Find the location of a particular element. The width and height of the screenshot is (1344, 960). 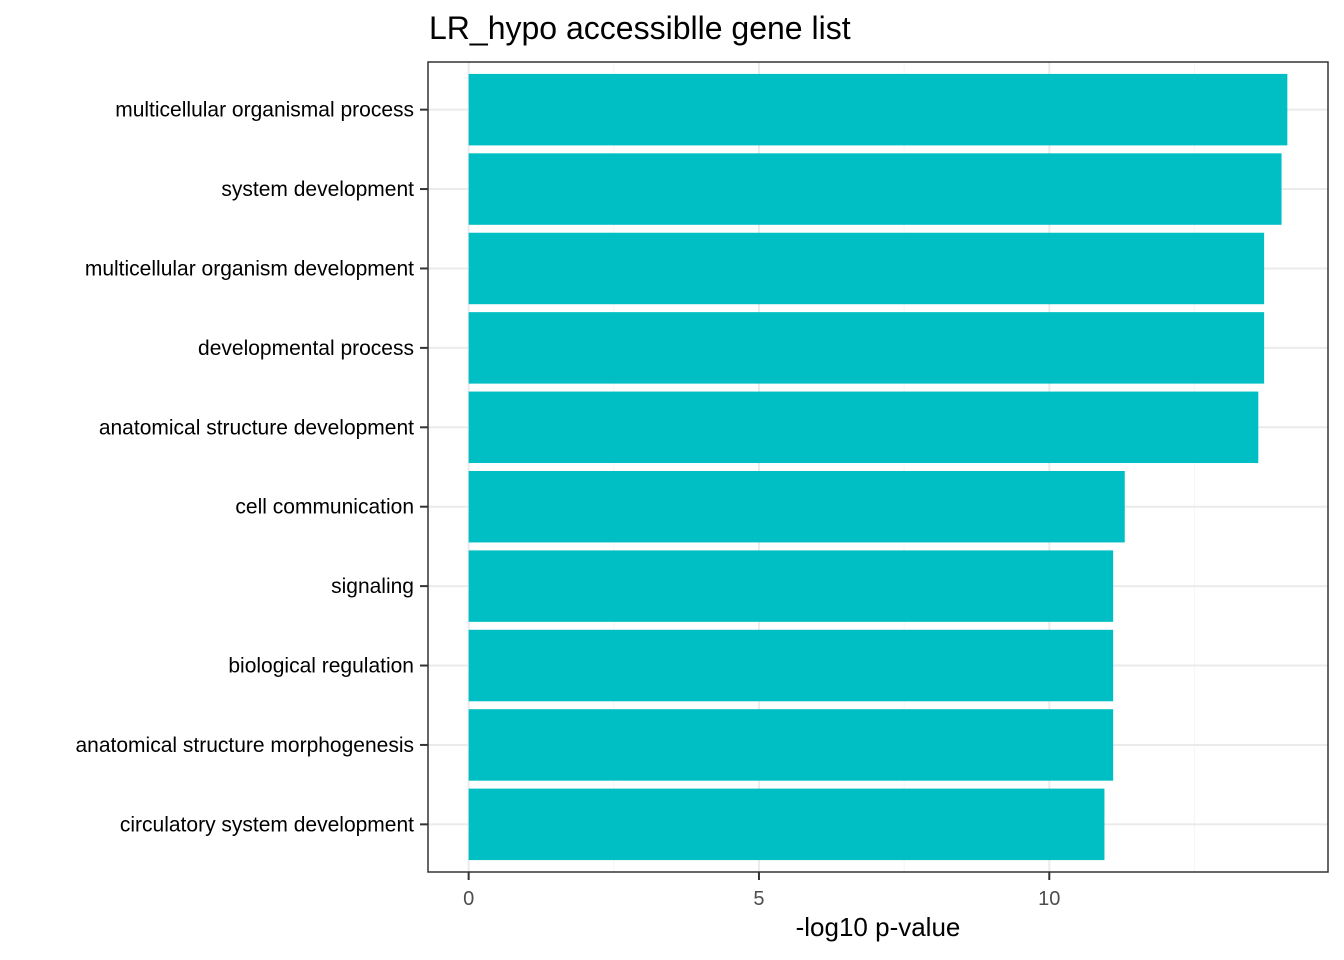

category-label: multicellular organism development is located at coordinates (249, 268).